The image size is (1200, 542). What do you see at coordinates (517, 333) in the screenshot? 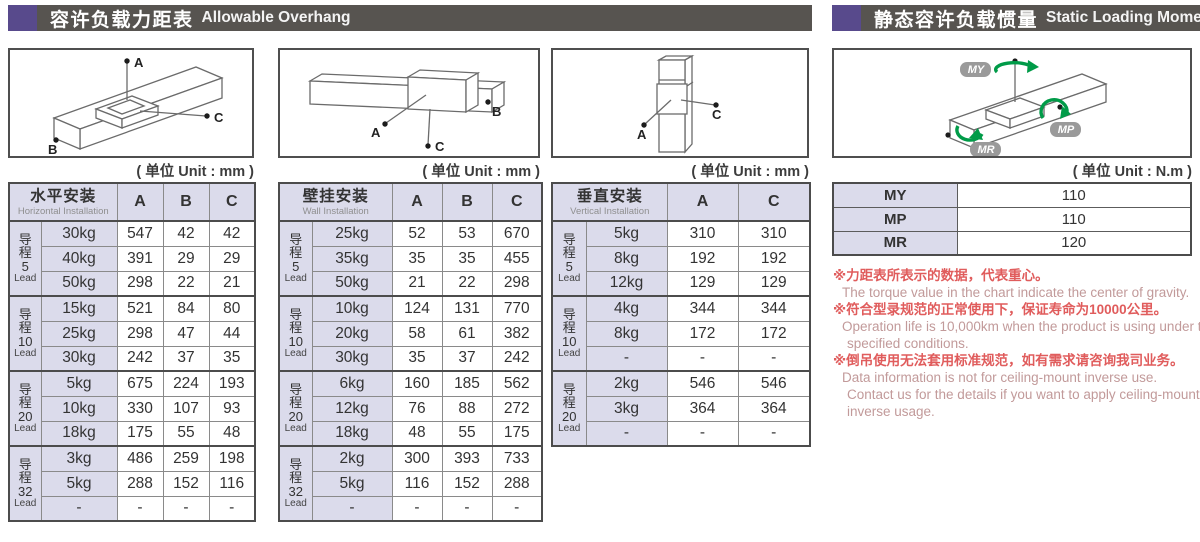
I see `value-cell: 382` at bounding box center [517, 333].